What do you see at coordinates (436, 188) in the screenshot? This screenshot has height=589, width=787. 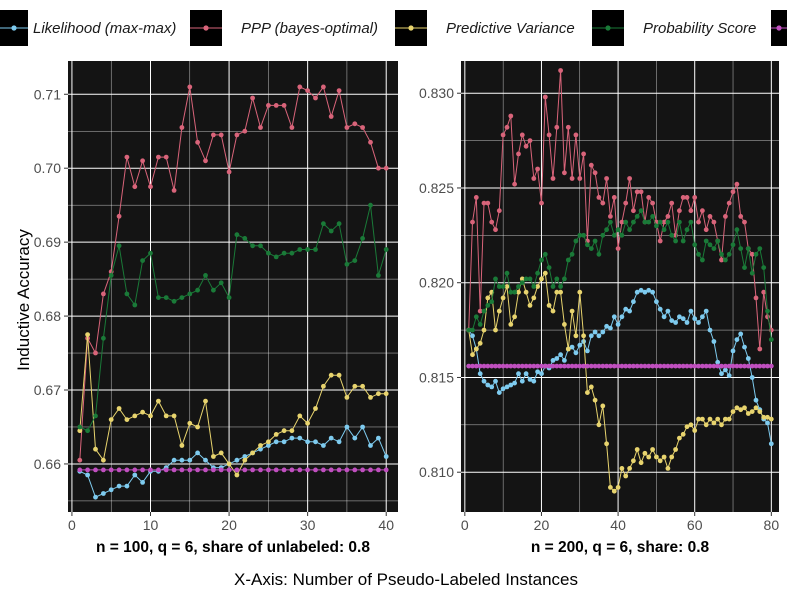 I see `y-tick-label: 0.825` at bounding box center [436, 188].